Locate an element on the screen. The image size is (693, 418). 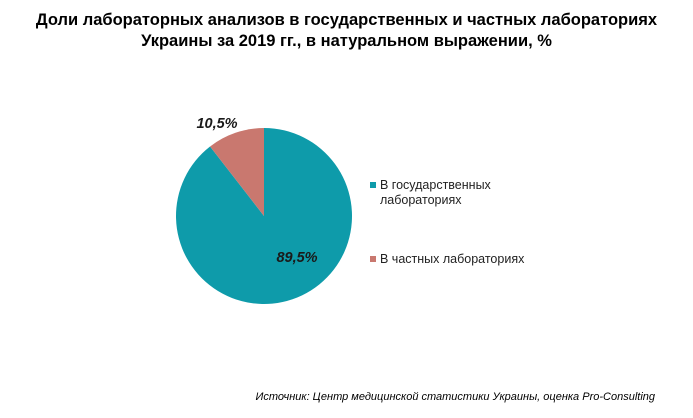
legend-item-private: В частных лабораториях is located at coordinates (470, 259).